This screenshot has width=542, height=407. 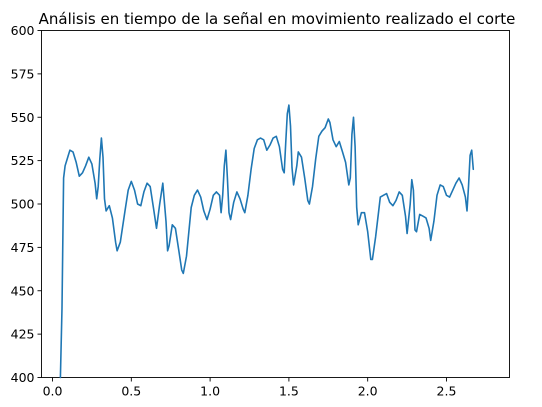 What do you see at coordinates (250, 388) in the screenshot?
I see `x-axis: 0.0 0.5 1.0 1.5 2.0 2.5` at bounding box center [250, 388].